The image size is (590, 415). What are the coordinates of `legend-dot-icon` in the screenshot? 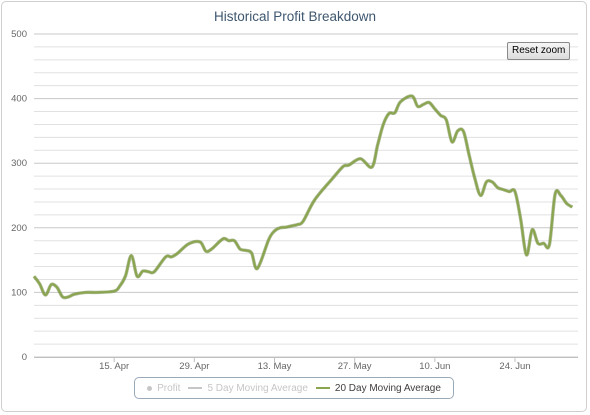 It's located at (150, 388).